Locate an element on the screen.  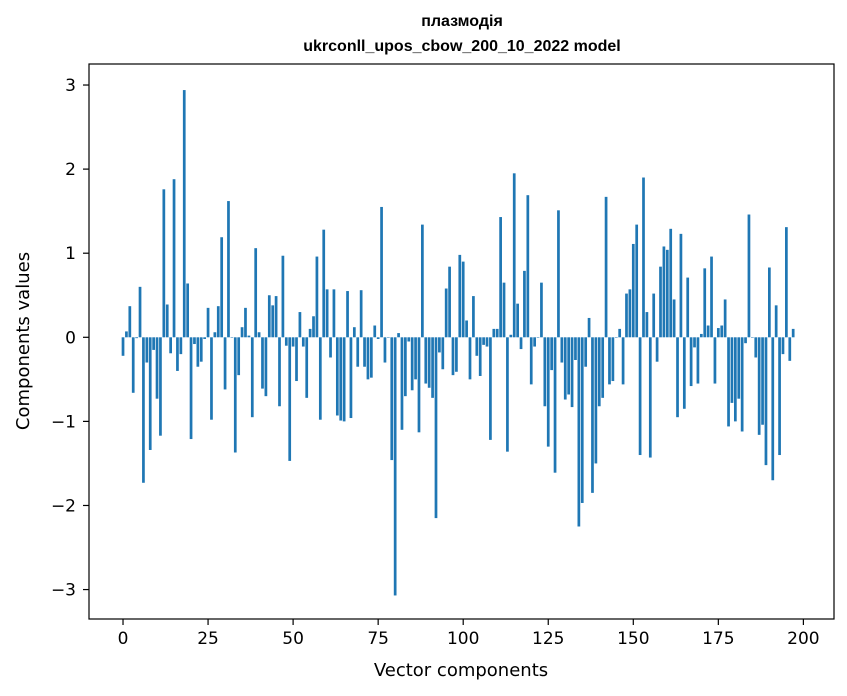
x-tick-label-25: 25 is located at coordinates (208, 639).